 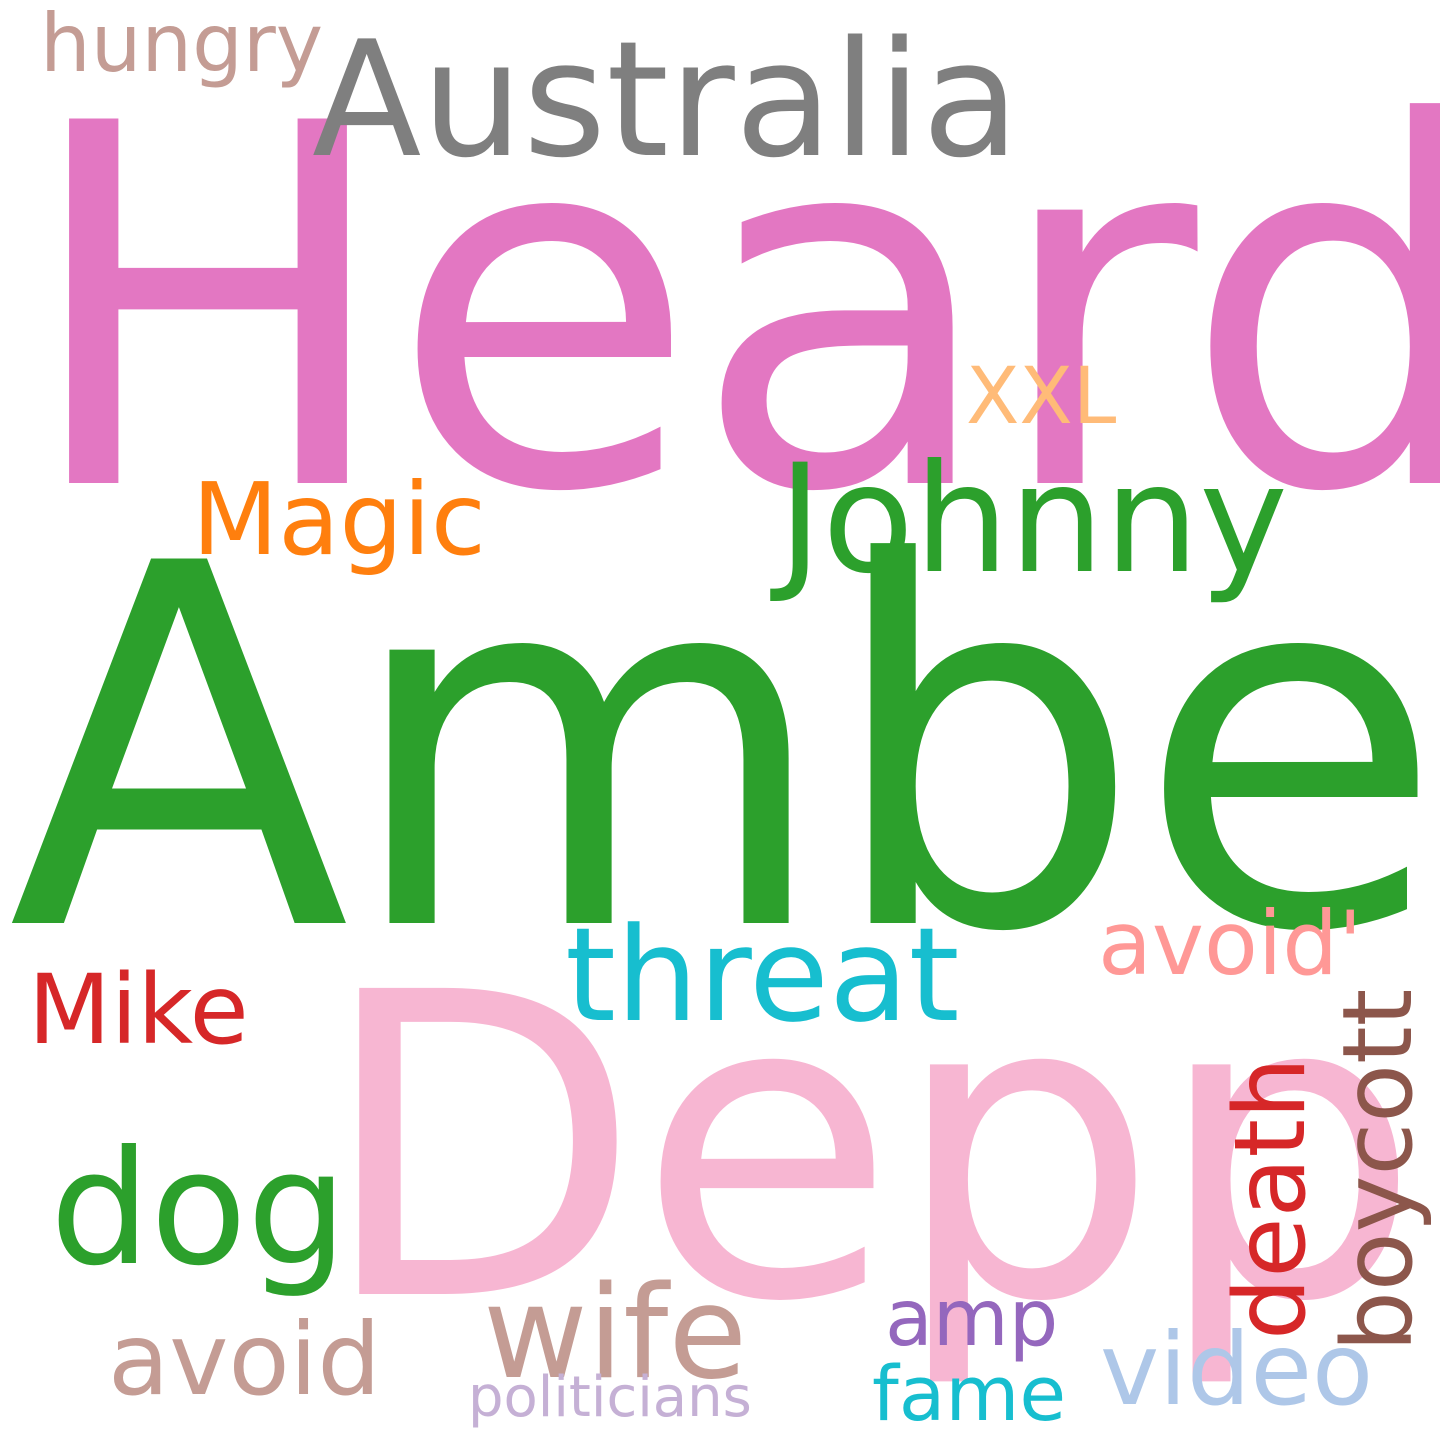 I want to click on word-politicians: politicians, so click(x=610, y=1397).